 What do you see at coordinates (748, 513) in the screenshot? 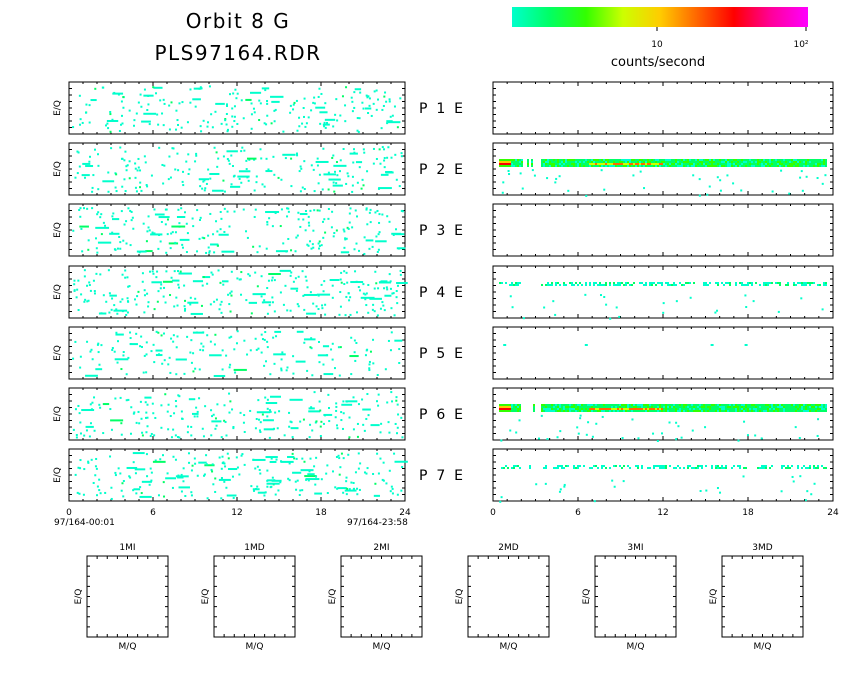
I see `x-tick-label: 18` at bounding box center [748, 513].